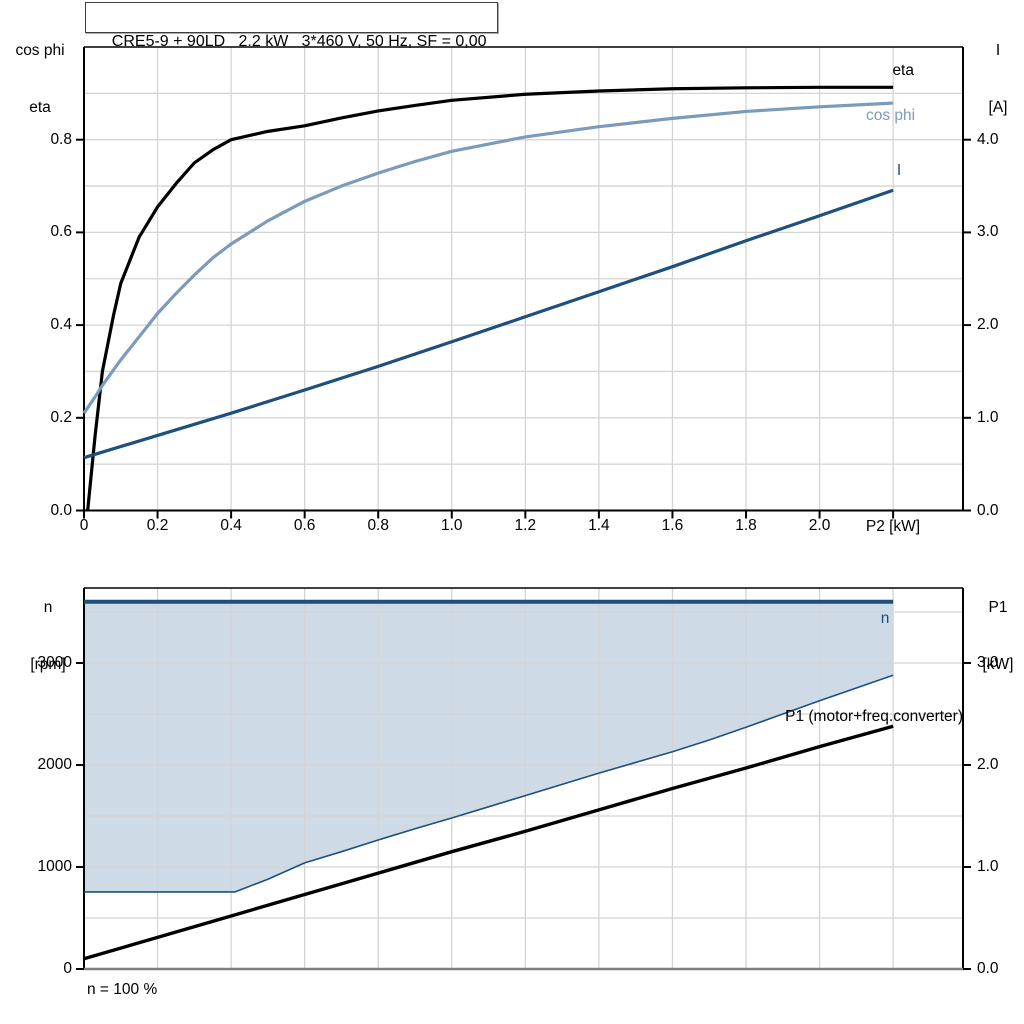 This screenshot has width=1024, height=1024. What do you see at coordinates (885, 618) in the screenshot?
I see `curve-label-n: n` at bounding box center [885, 618].